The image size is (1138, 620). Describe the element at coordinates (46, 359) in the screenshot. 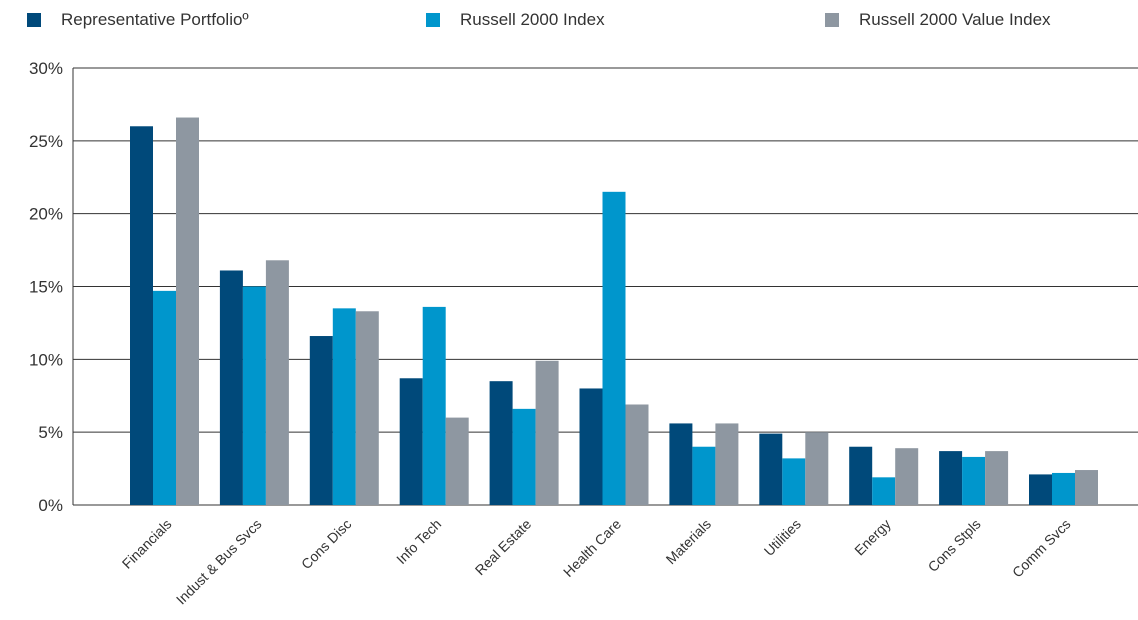

I see `y-tick-label: 10%` at that location.